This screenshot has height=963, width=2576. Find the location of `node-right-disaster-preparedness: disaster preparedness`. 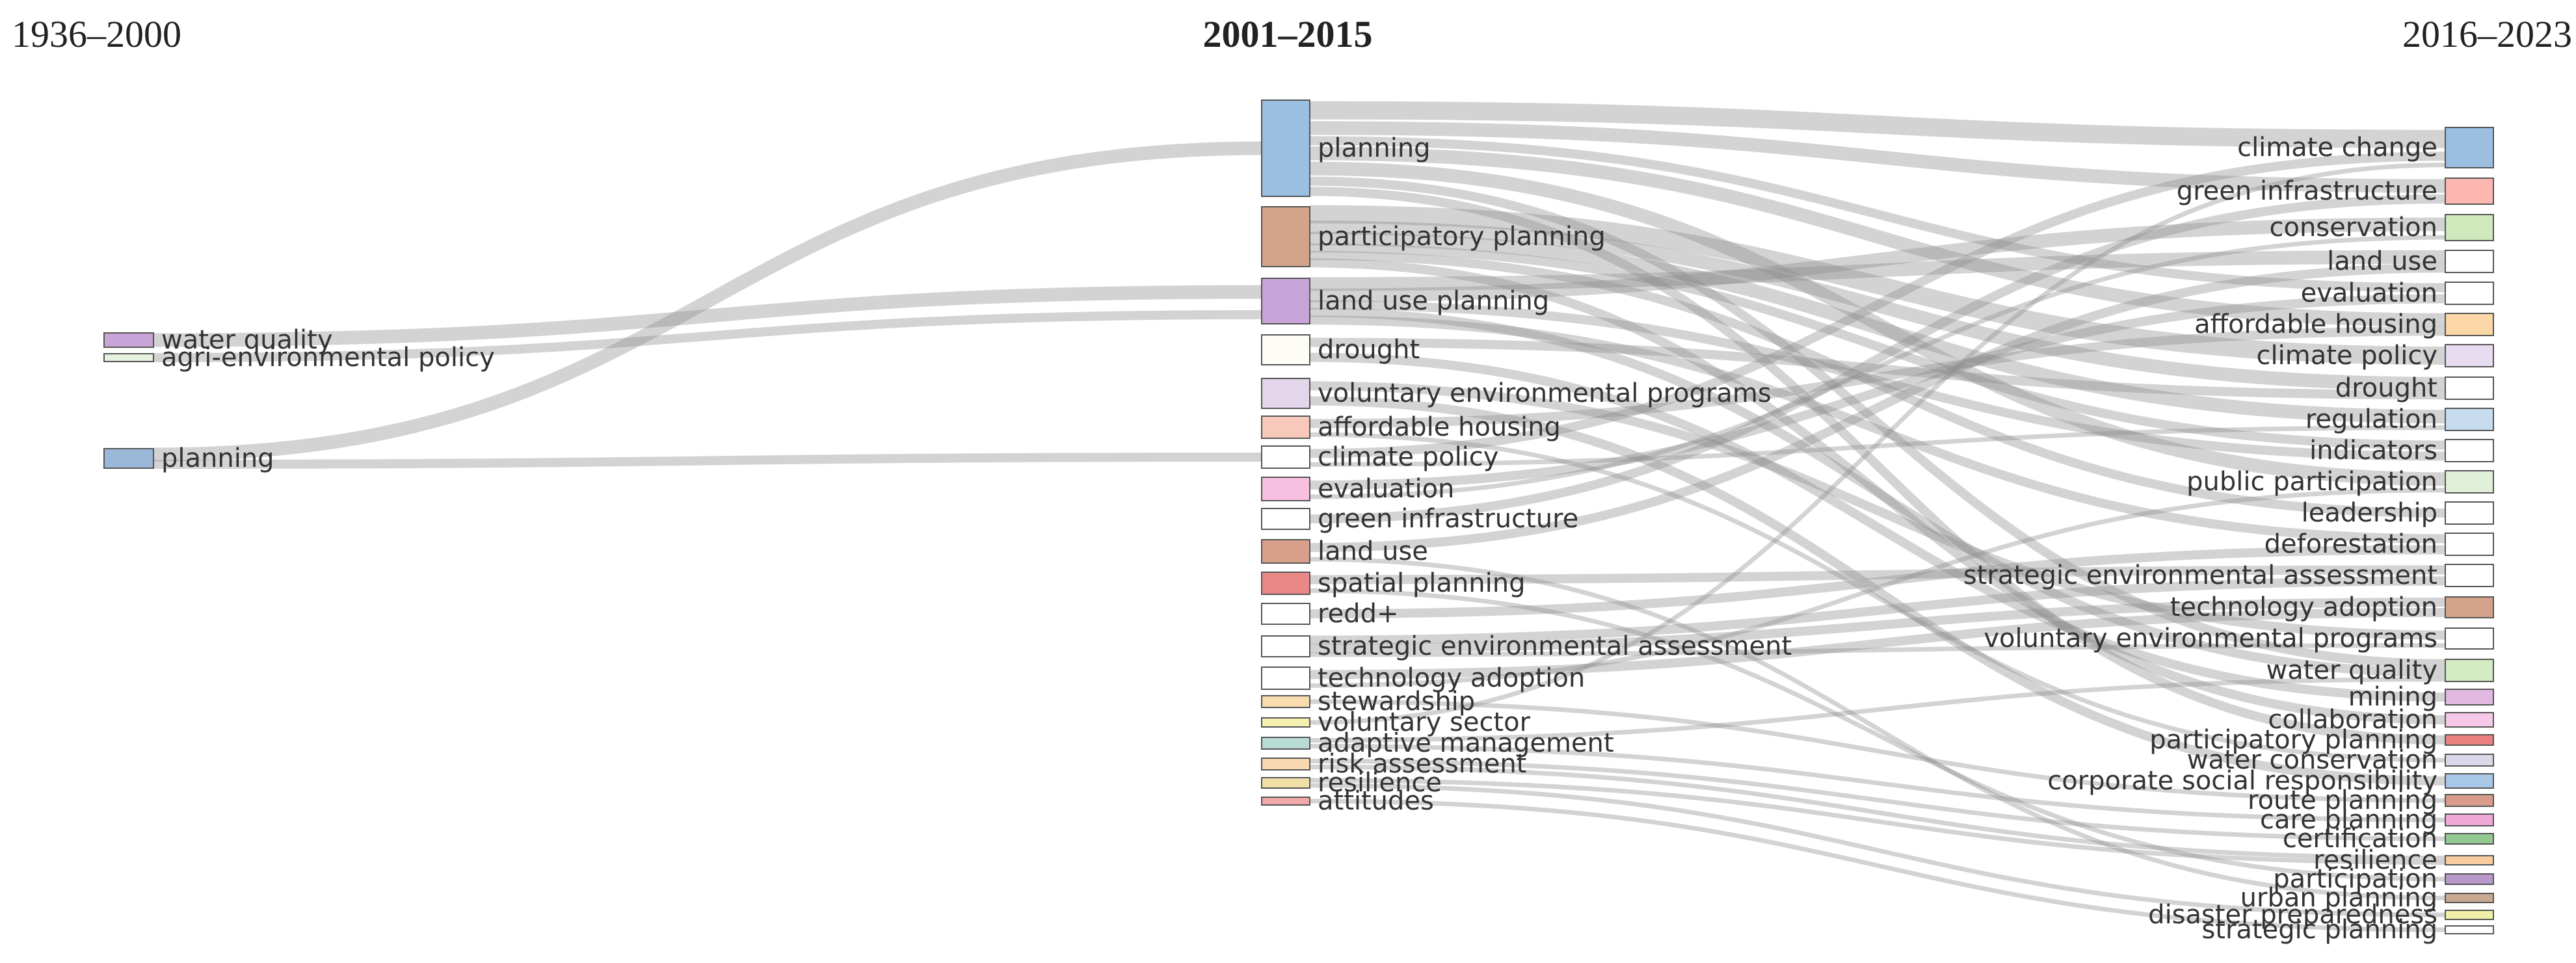

node-right-disaster-preparedness: disaster preparedness is located at coordinates (2321, 915).